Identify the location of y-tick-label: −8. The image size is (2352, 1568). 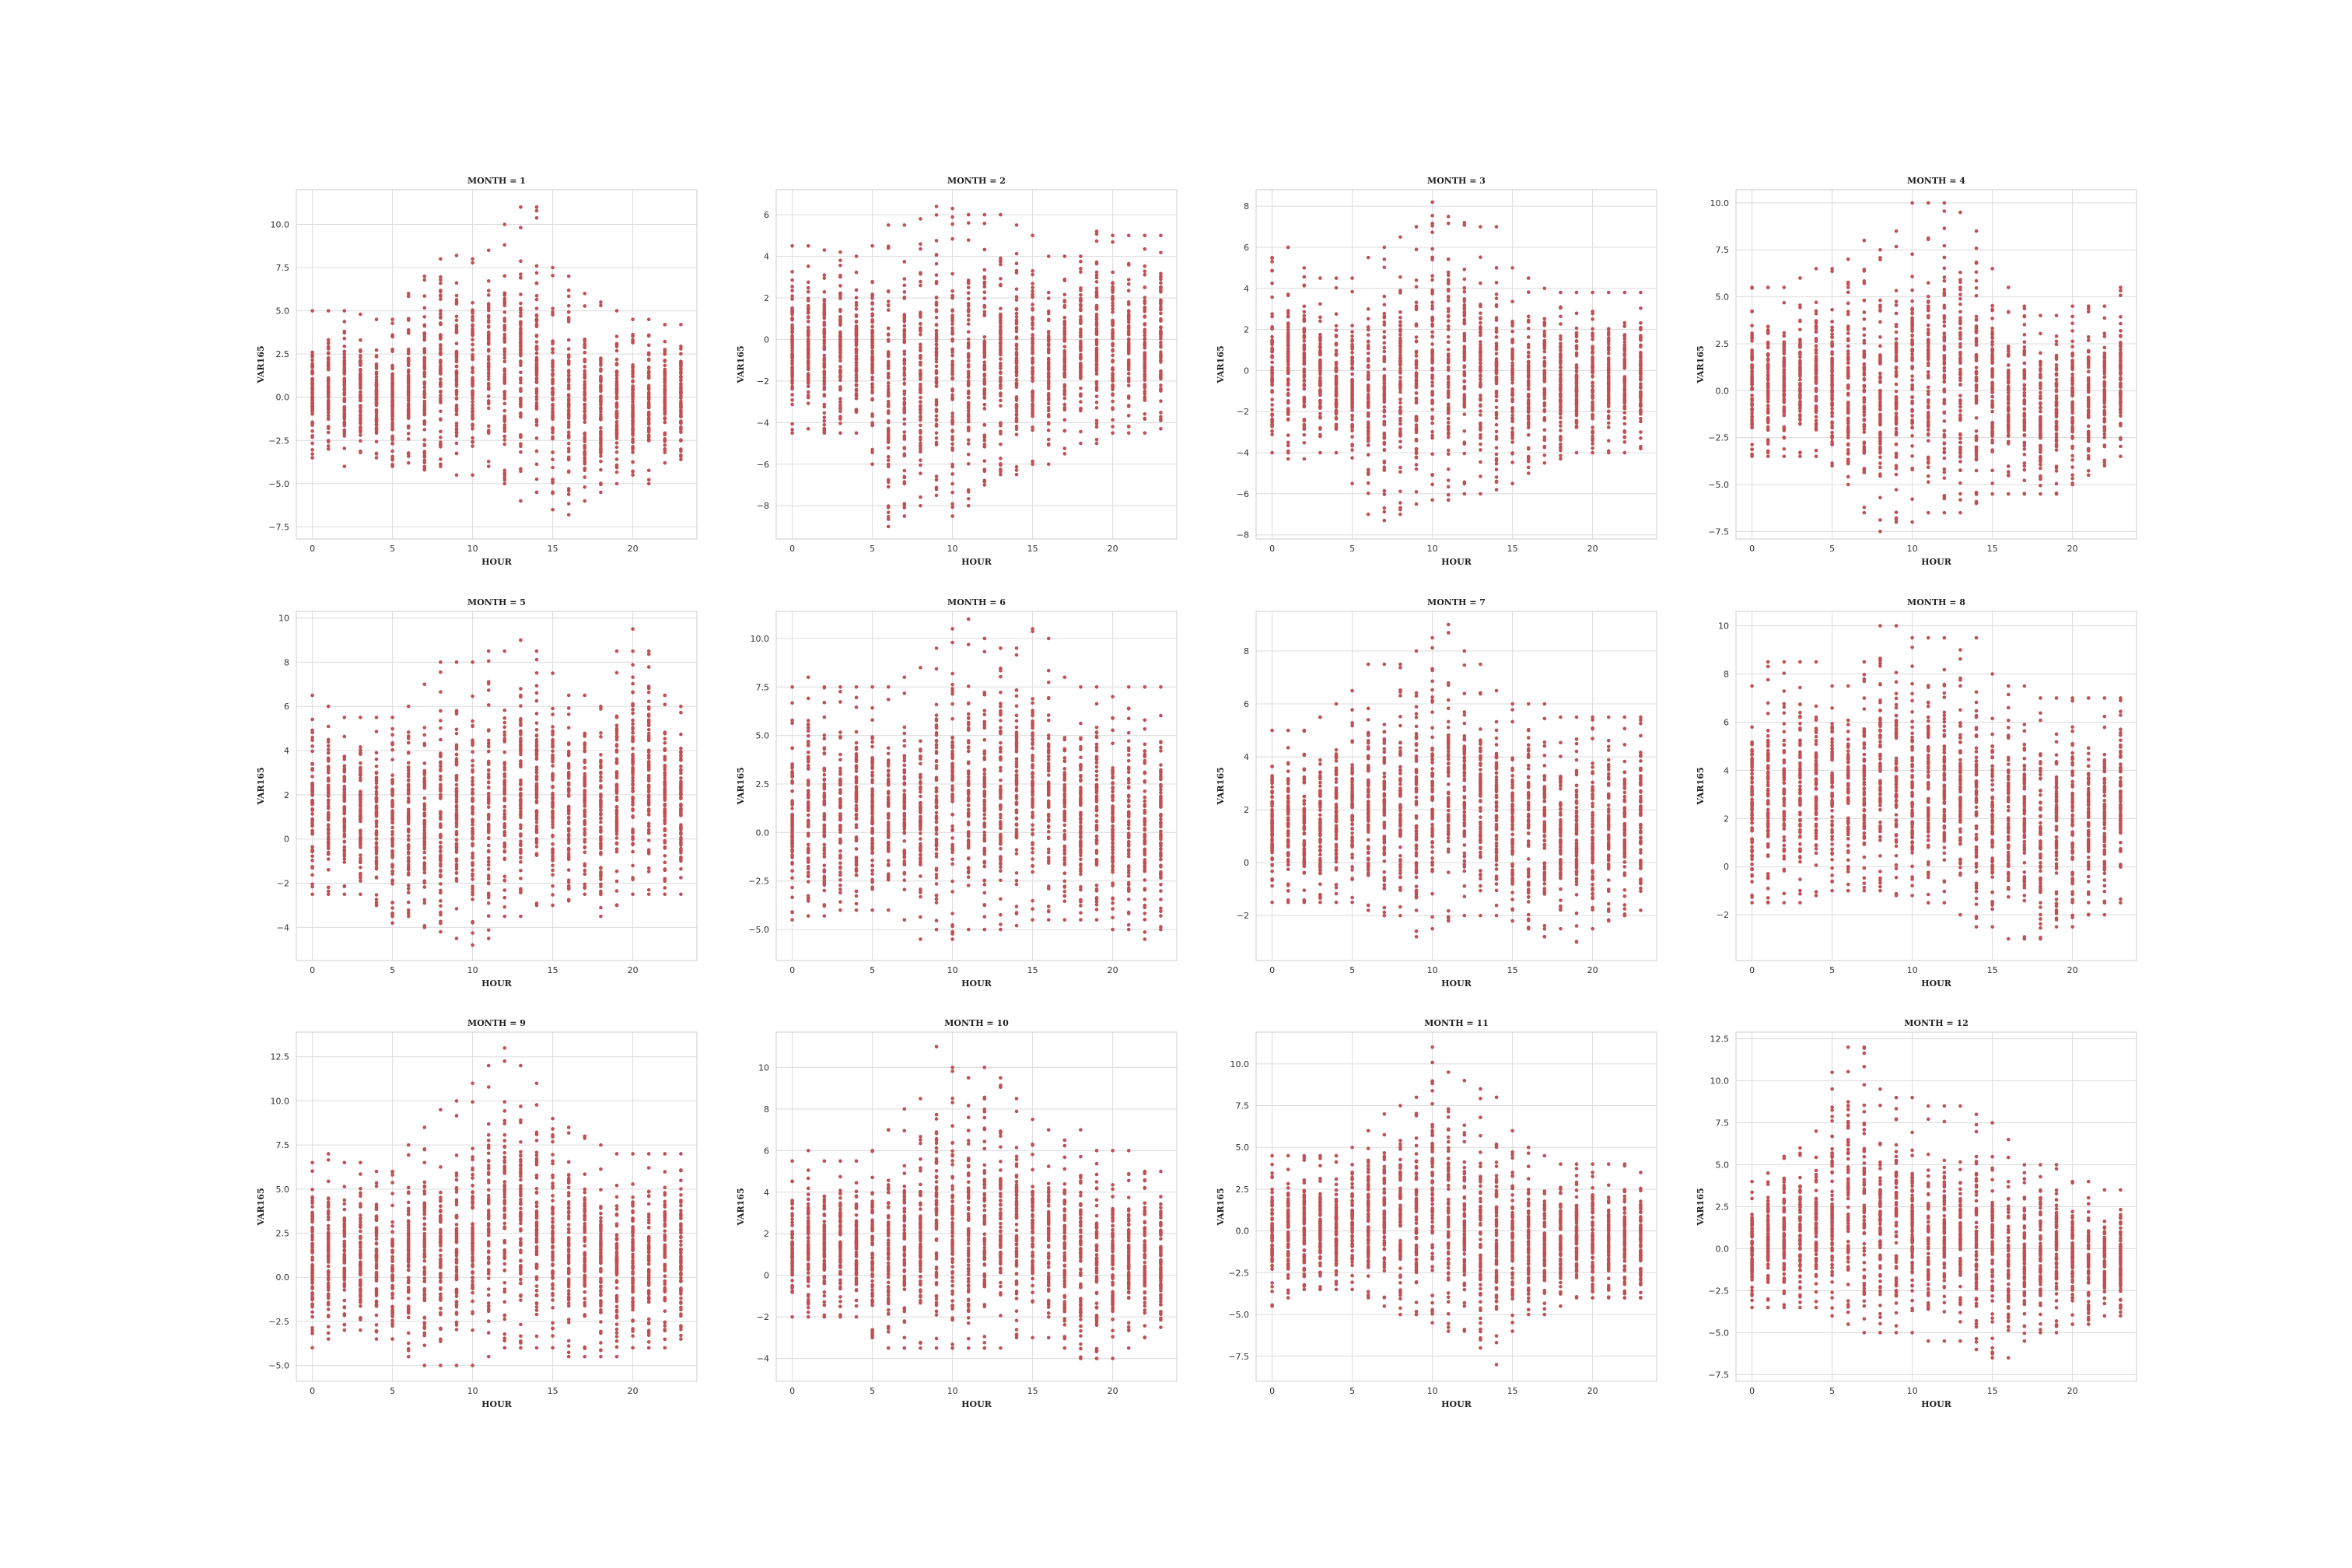
(763, 506).